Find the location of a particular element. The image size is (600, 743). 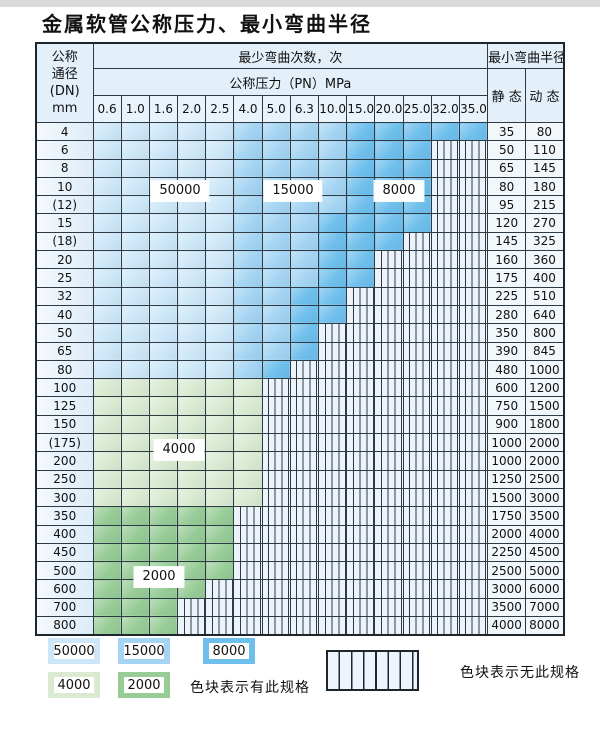

dn-cell: 4 is located at coordinates (64, 131).